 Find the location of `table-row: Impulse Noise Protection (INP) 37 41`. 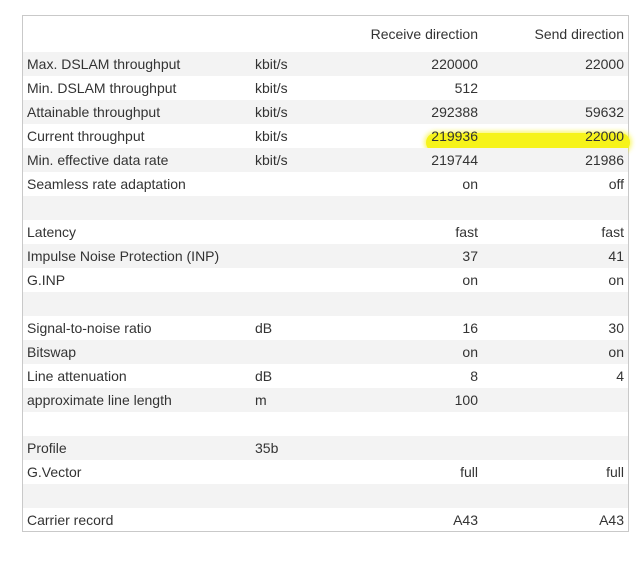

table-row: Impulse Noise Protection (INP) 37 41 is located at coordinates (325, 256).